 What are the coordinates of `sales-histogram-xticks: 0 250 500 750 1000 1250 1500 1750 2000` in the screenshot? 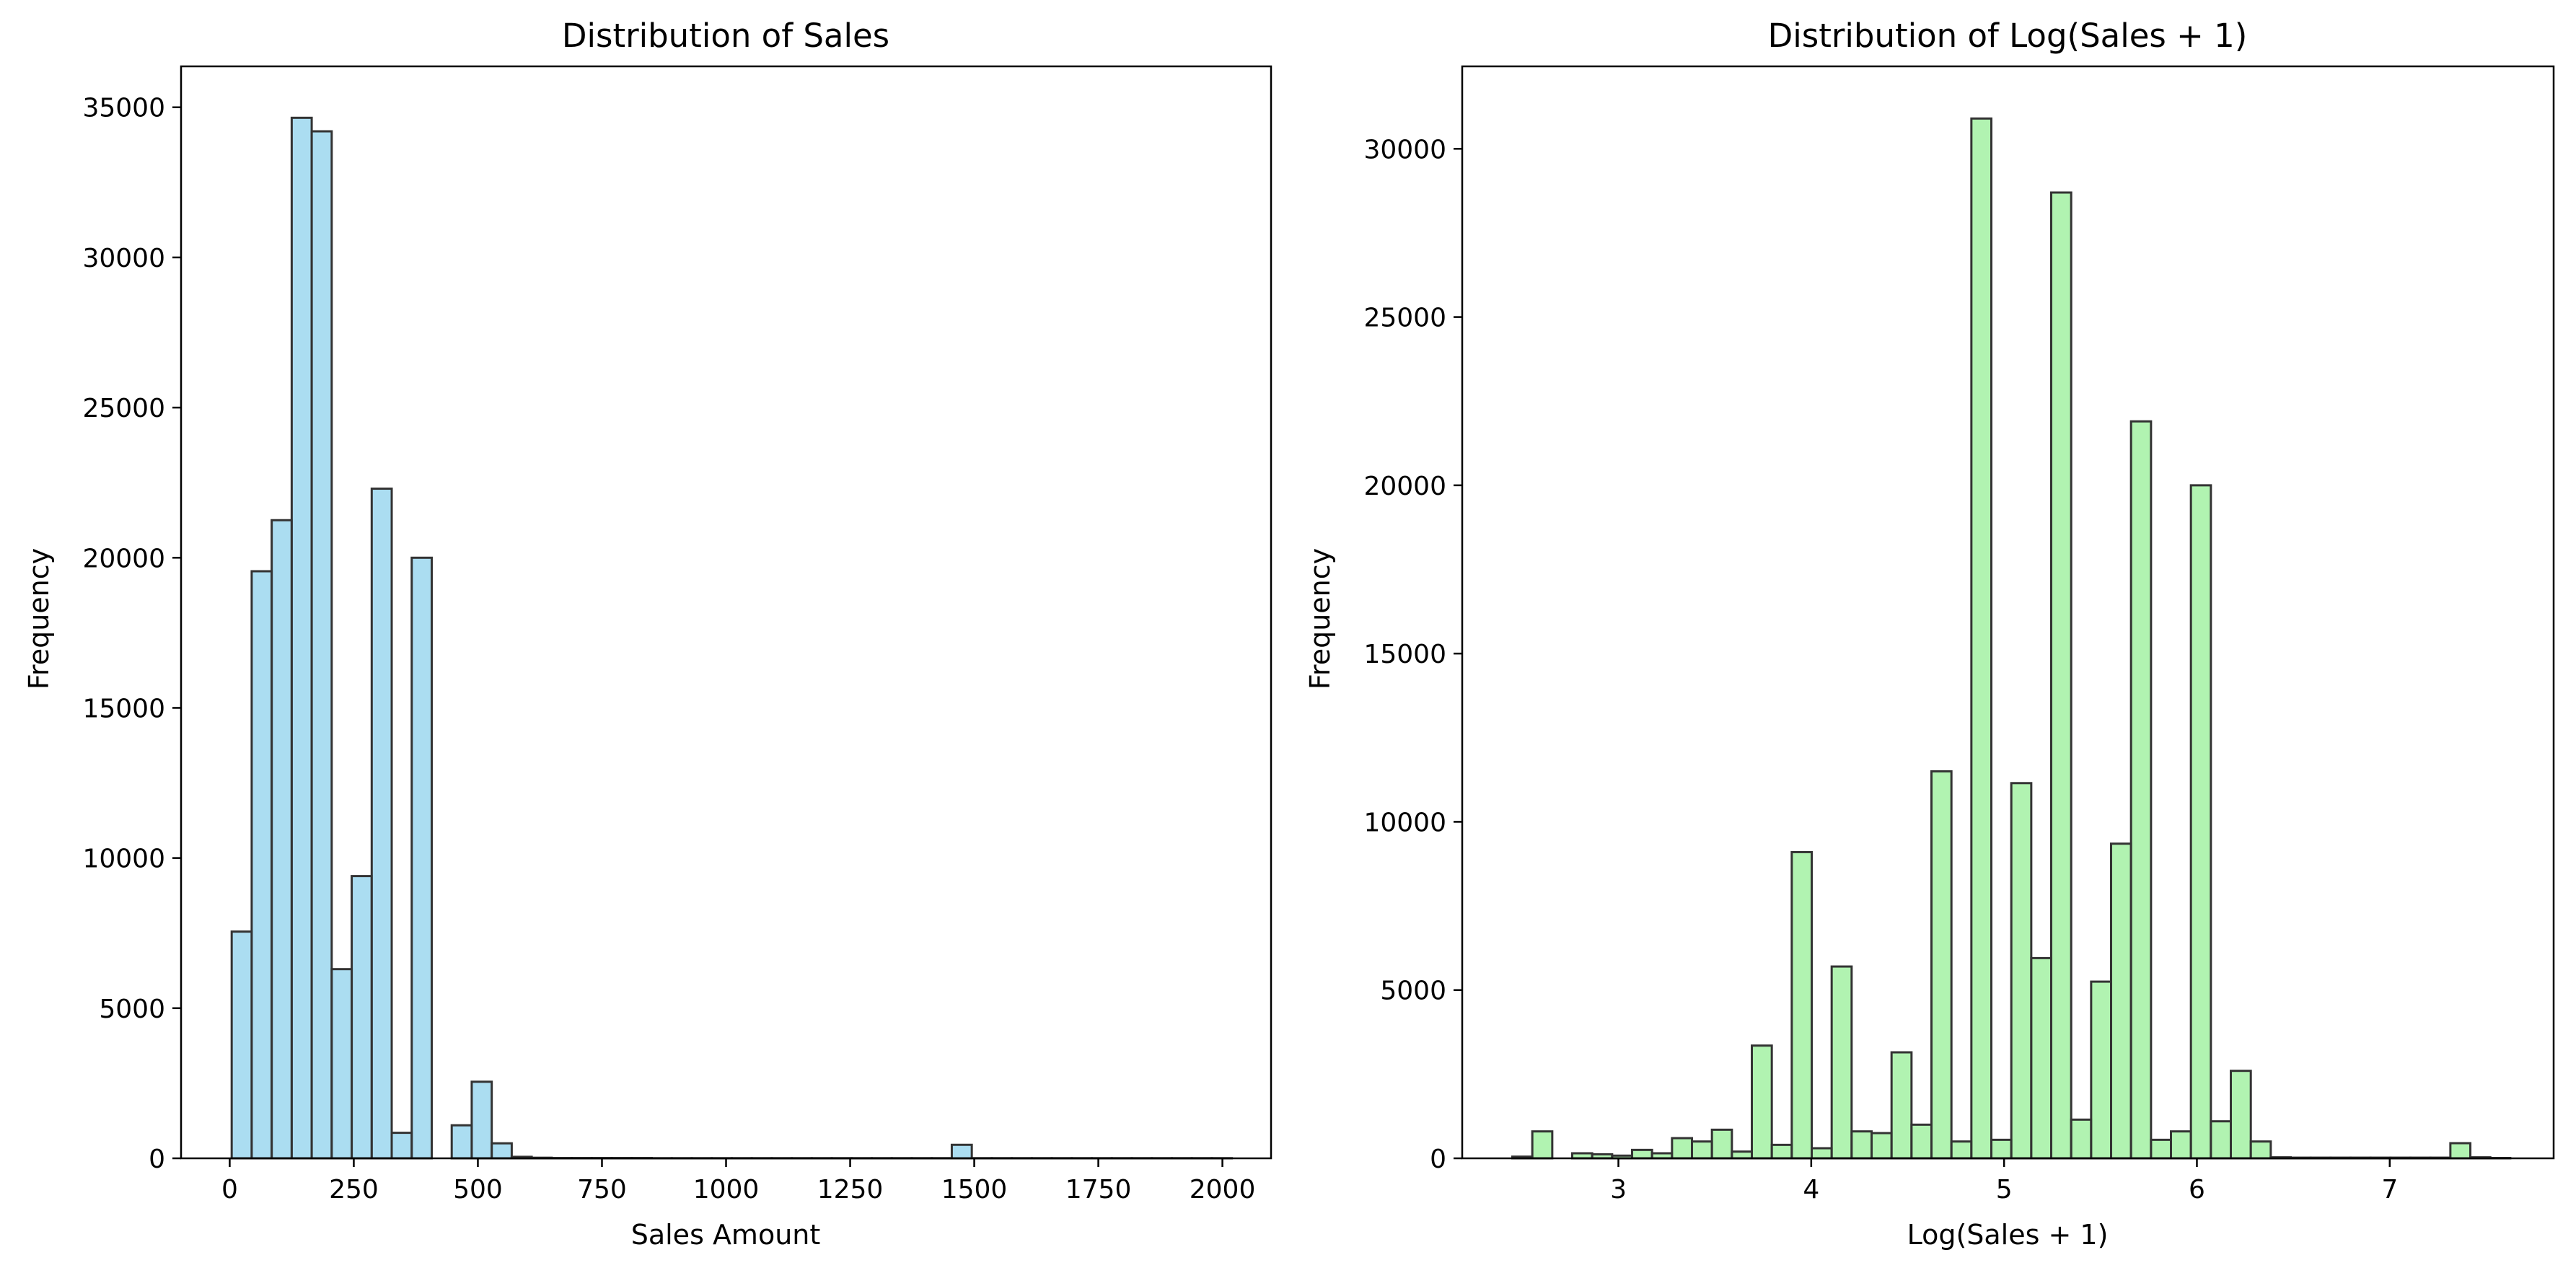 It's located at (738, 1181).